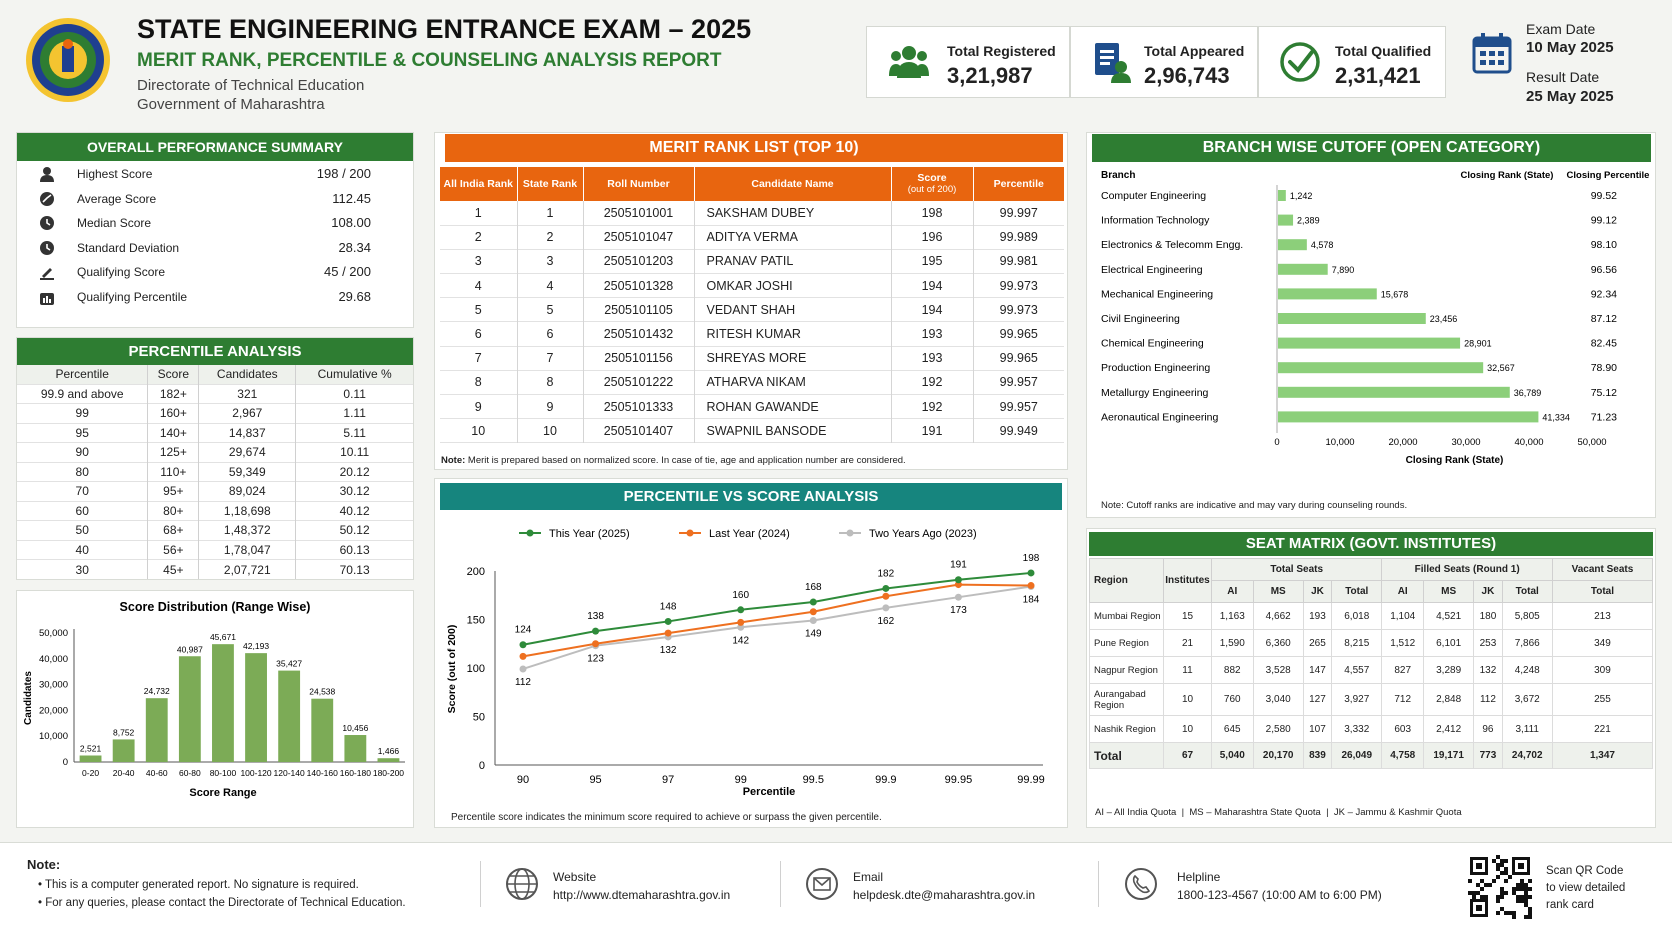 This screenshot has height=941, width=1672. I want to click on bar-value-label: 28,901, so click(1478, 344).